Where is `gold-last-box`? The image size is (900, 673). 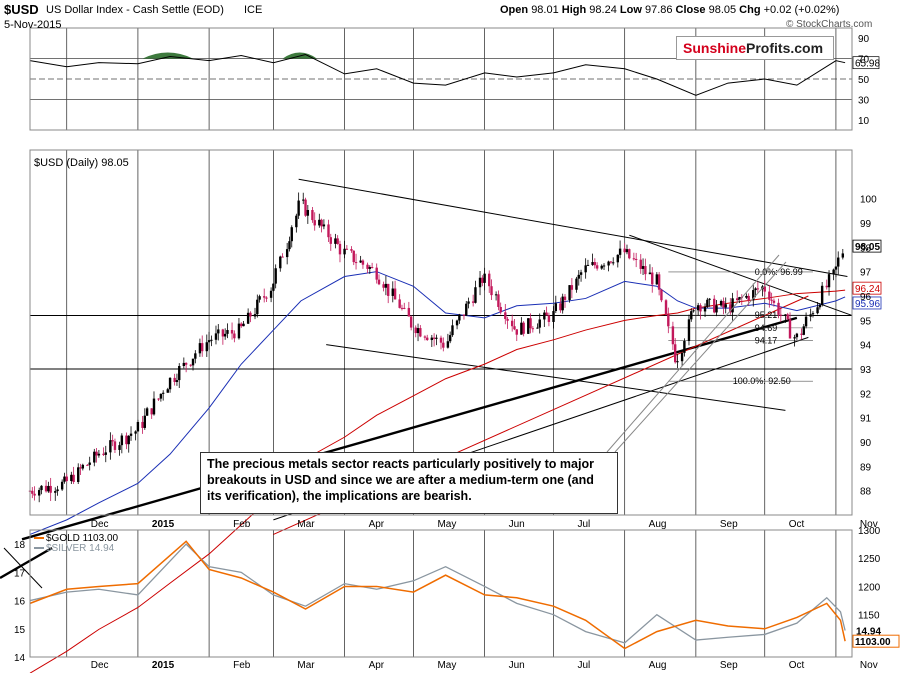
gold-last-box is located at coordinates (876, 641).